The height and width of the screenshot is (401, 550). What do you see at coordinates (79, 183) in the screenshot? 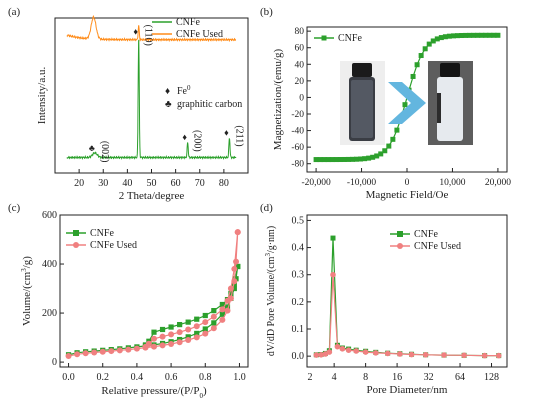
I see `panel-a-xtick-label: 20` at bounding box center [79, 183].